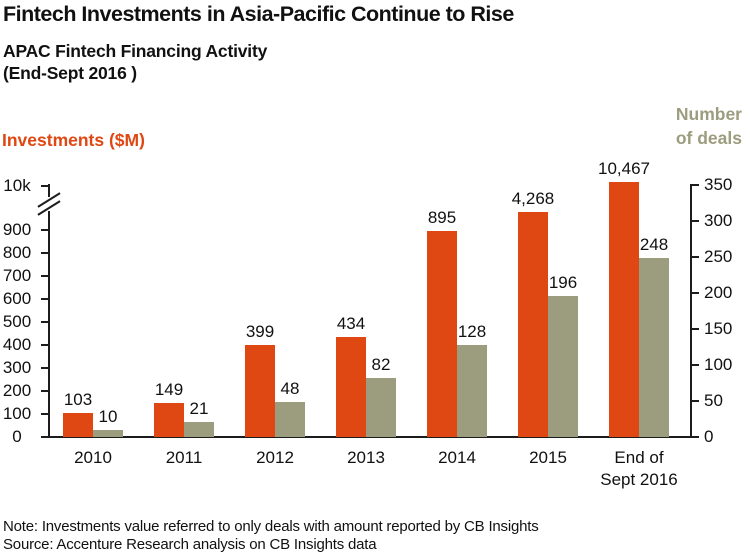 The image size is (750, 559). What do you see at coordinates (370, 437) in the screenshot?
I see `x-axis` at bounding box center [370, 437].